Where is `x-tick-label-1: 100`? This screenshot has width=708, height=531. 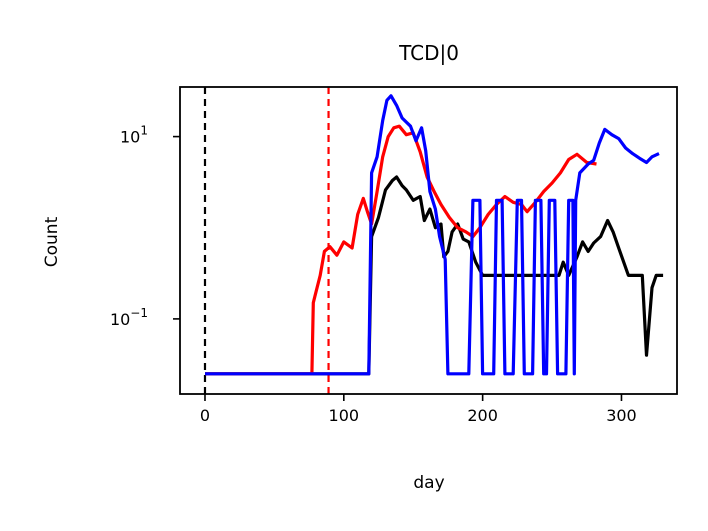 x-tick-label-1: 100 is located at coordinates (344, 415).